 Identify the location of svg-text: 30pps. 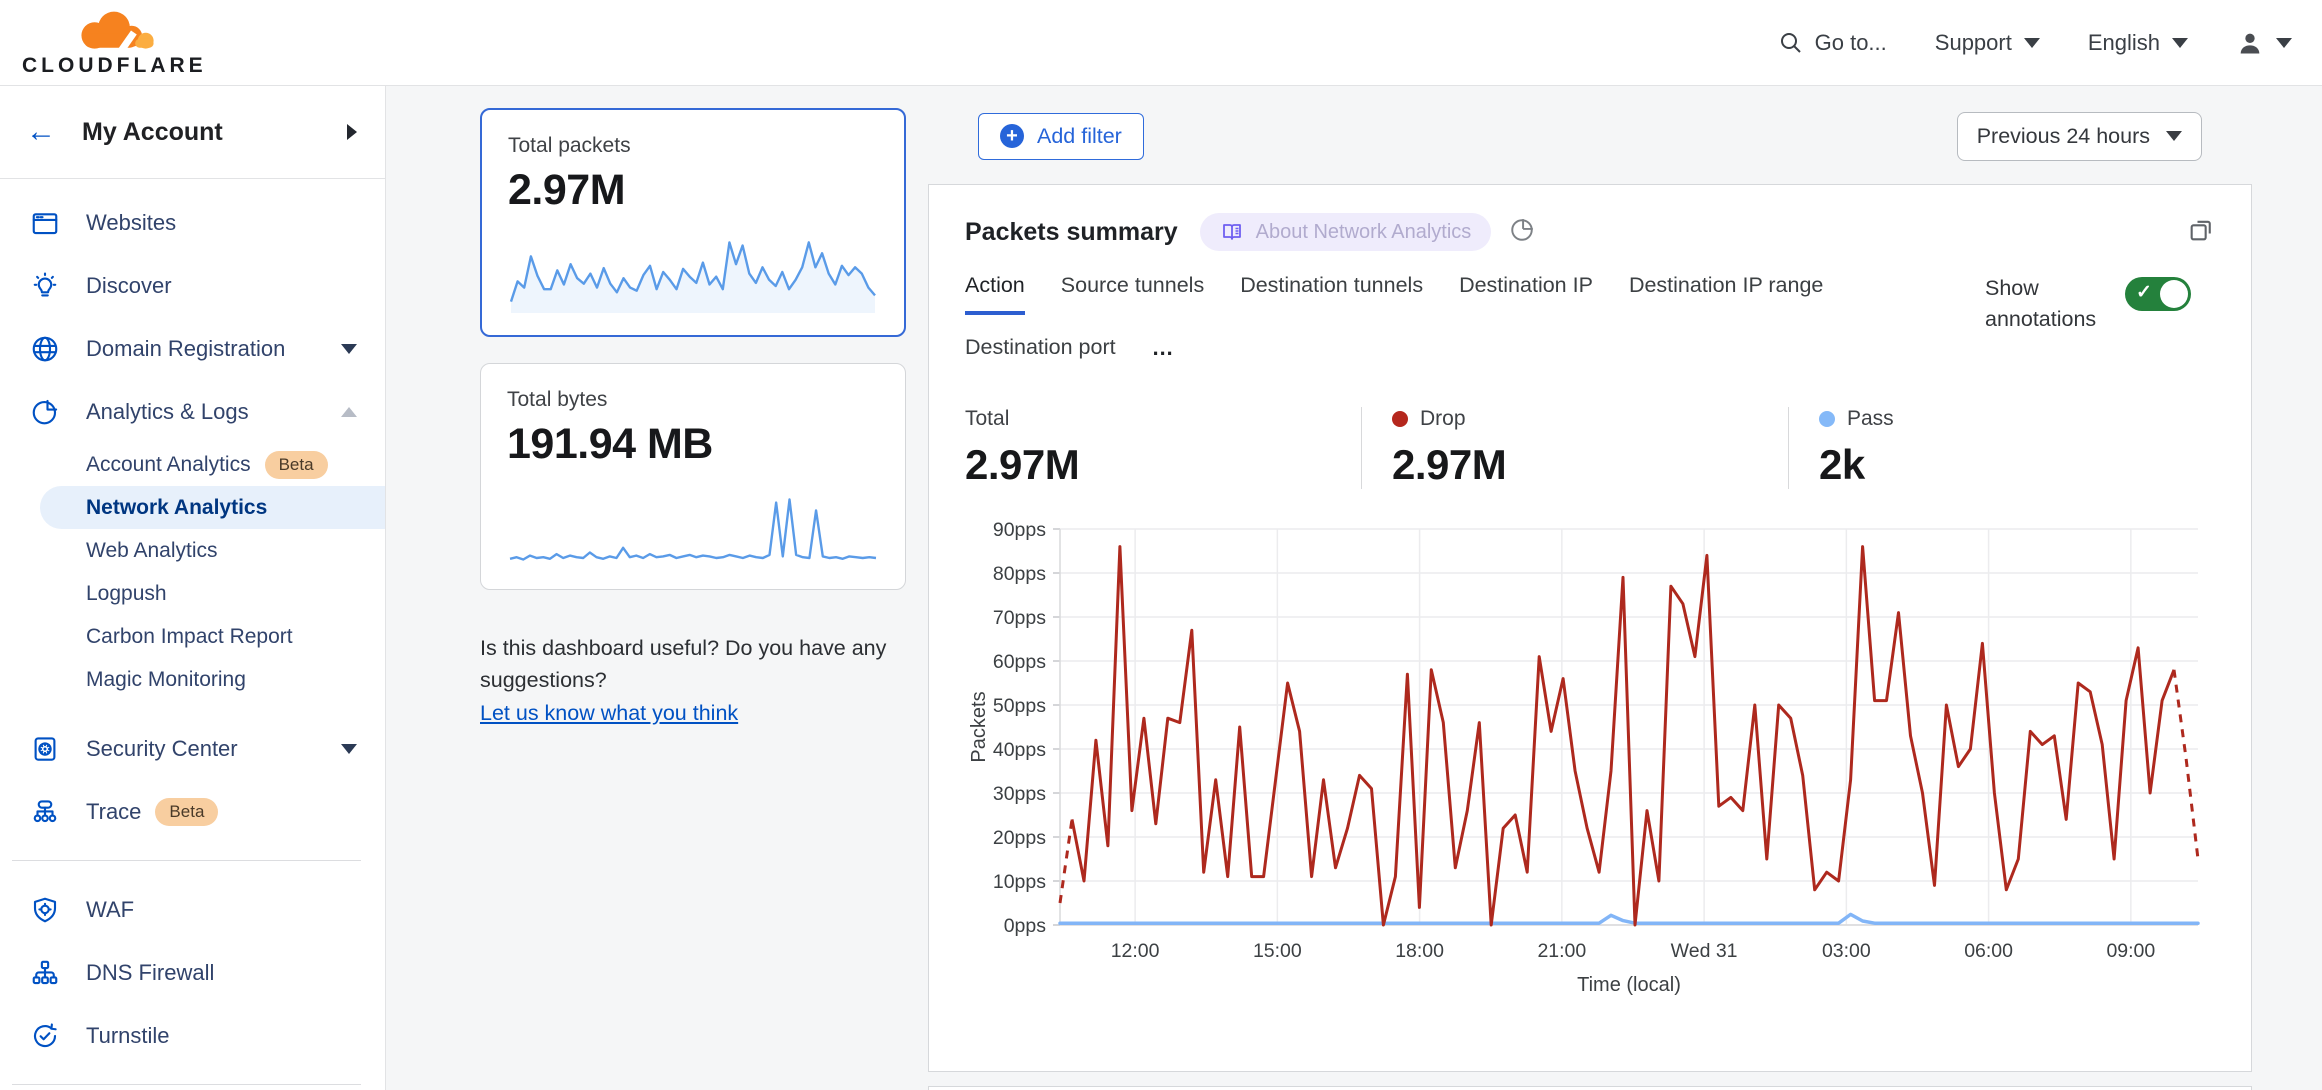
(1019, 794).